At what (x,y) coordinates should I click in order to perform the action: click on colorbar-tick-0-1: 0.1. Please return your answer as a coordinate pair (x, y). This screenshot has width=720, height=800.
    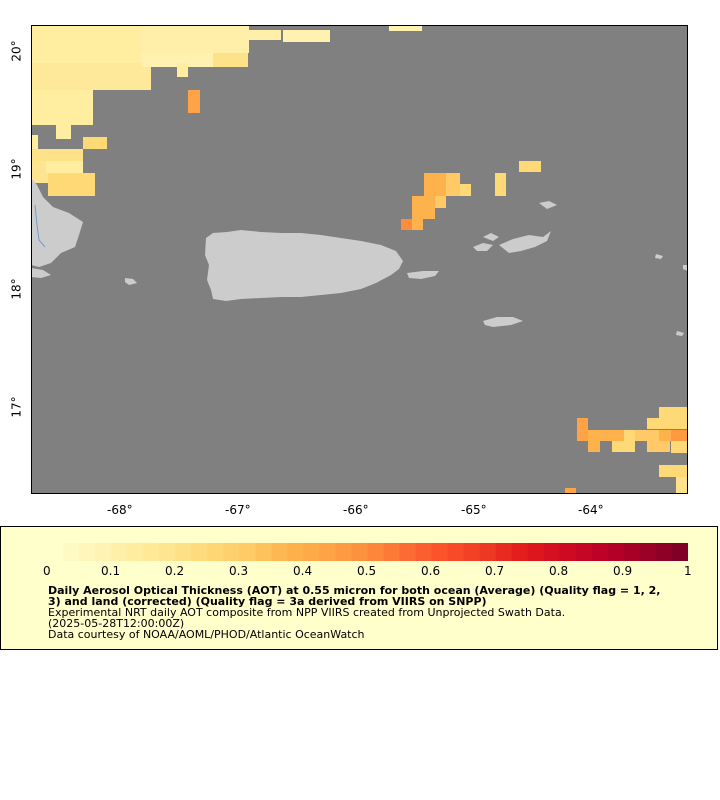
    Looking at the image, I should click on (111, 571).